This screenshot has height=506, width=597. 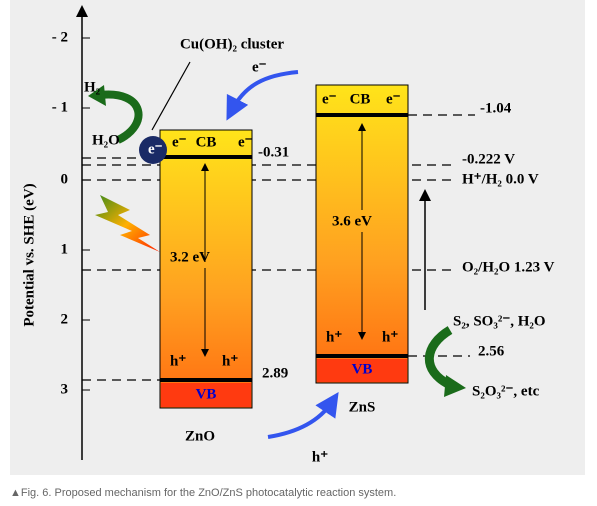 What do you see at coordinates (206, 269) in the screenshot?
I see `zno-box` at bounding box center [206, 269].